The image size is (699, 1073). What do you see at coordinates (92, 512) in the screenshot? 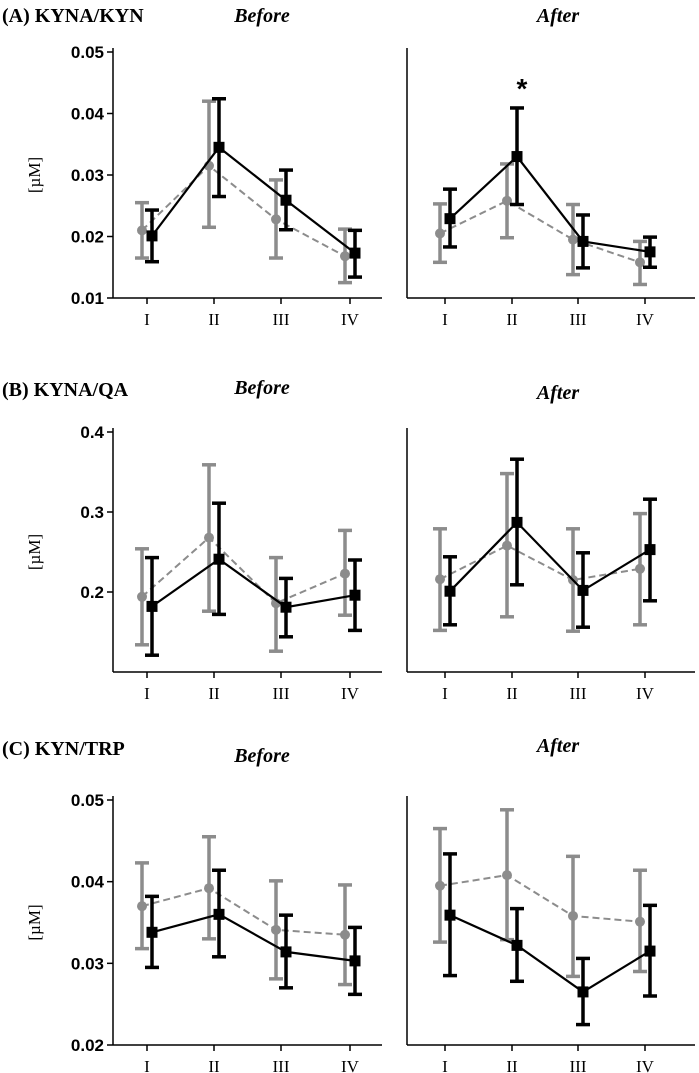
I see `y-tick-label: 0.3` at bounding box center [92, 512].